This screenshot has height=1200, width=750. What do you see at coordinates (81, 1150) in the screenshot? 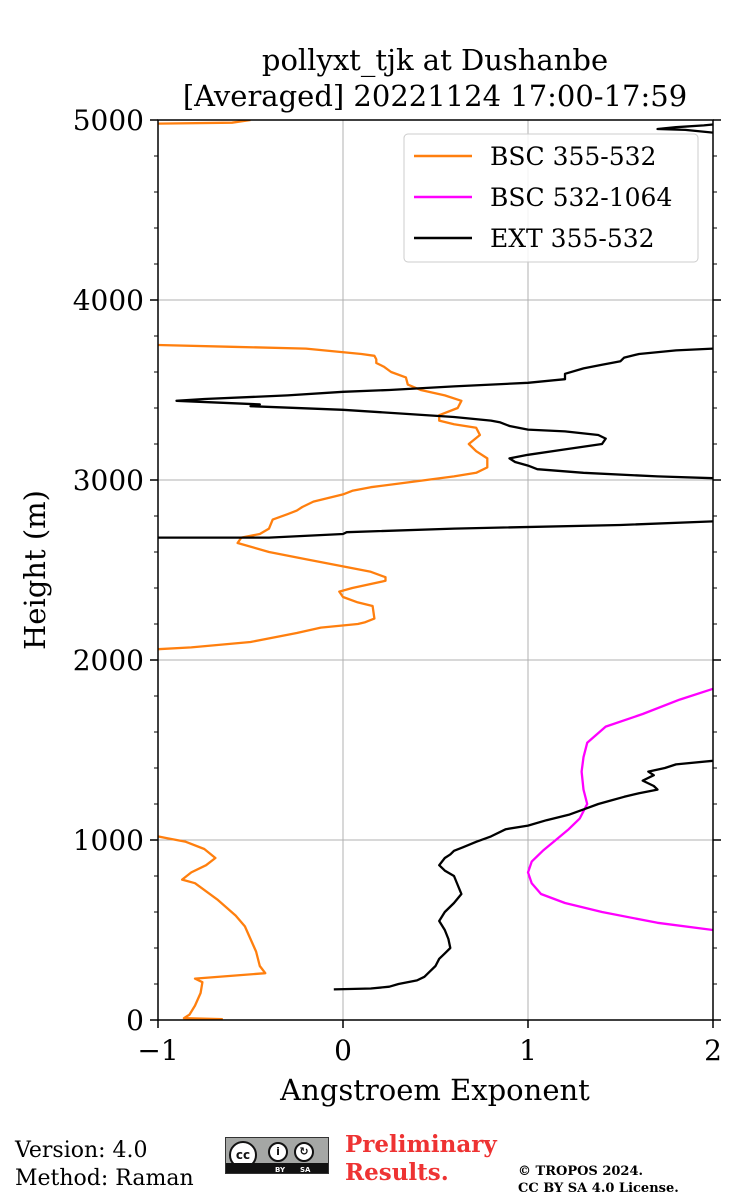
I see `version-text: Version: 4.0` at bounding box center [81, 1150].